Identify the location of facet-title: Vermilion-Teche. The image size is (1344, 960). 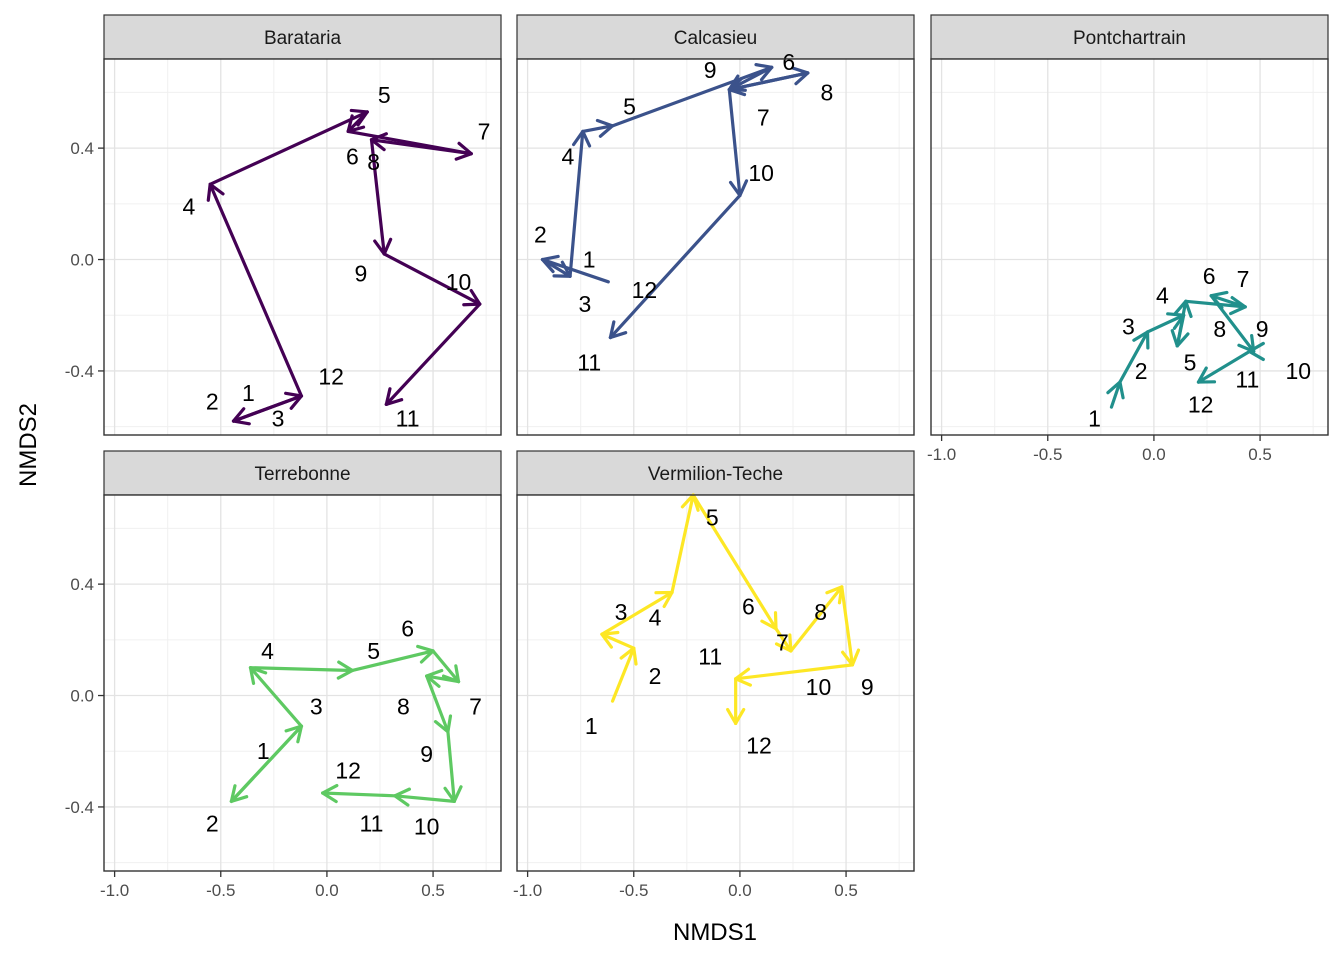
(715, 474).